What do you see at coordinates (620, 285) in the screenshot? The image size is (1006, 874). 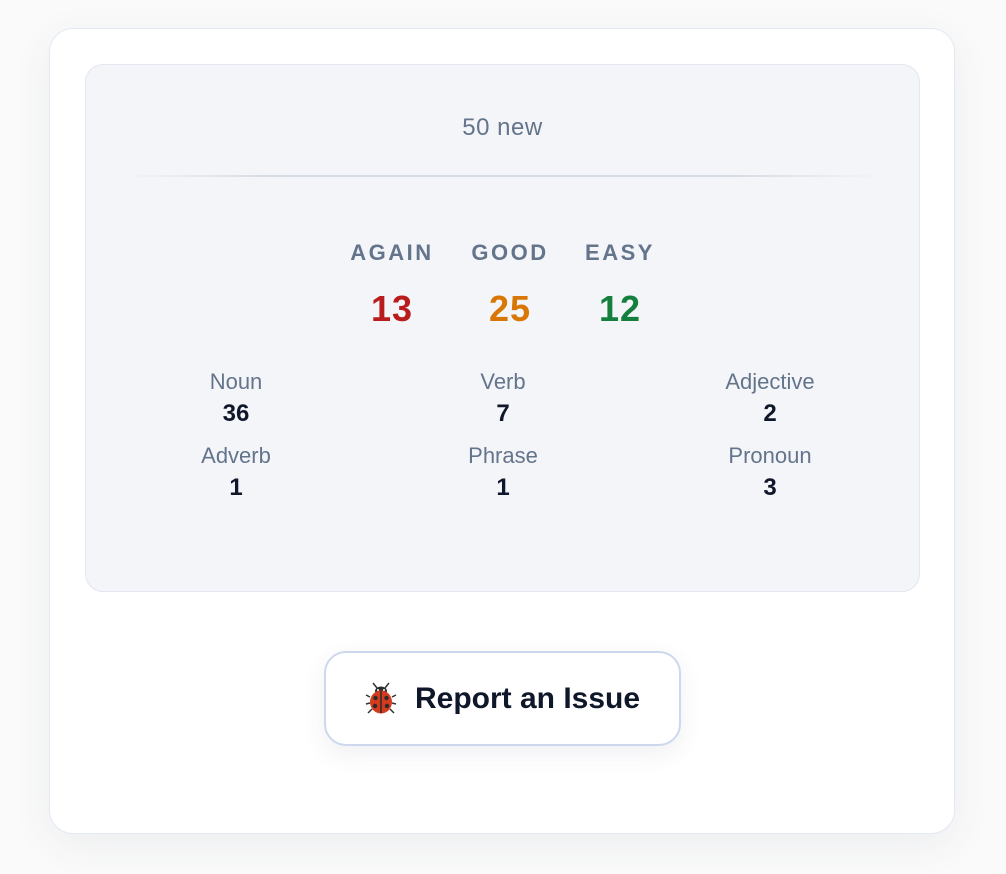 I see `rating-easy: EASY 12` at bounding box center [620, 285].